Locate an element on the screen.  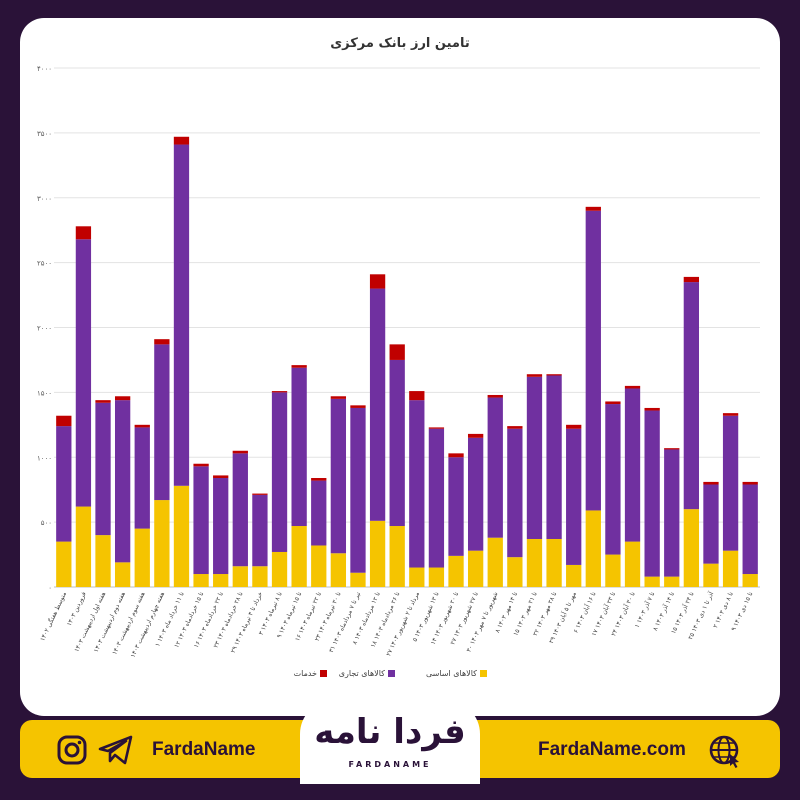
x-tick-label: ۲ تا ۸ دی ۱۴۰۳ is located at coordinates (723, 610).